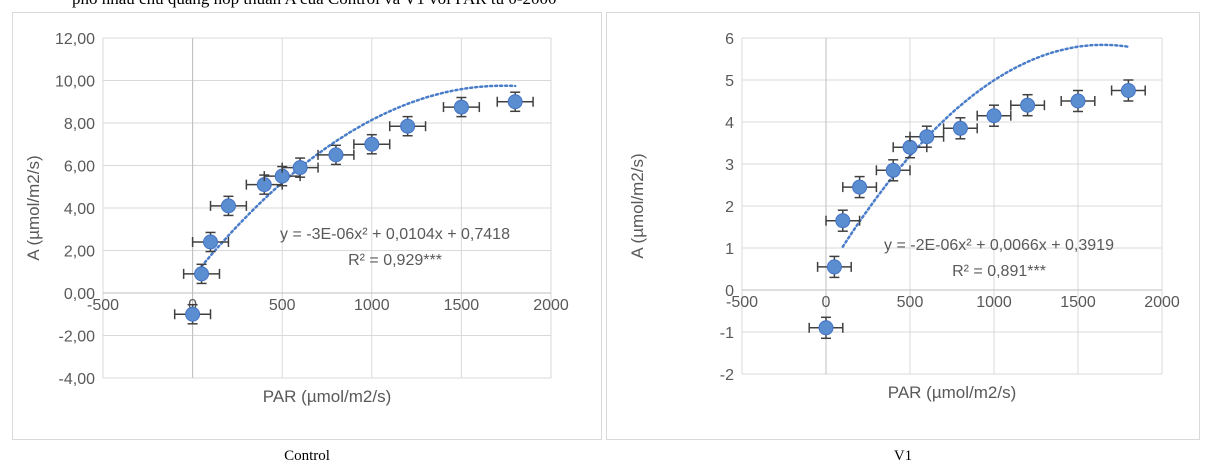  Describe the element at coordinates (75, 39) in the screenshot. I see `y-tick-label: 12,00` at that location.